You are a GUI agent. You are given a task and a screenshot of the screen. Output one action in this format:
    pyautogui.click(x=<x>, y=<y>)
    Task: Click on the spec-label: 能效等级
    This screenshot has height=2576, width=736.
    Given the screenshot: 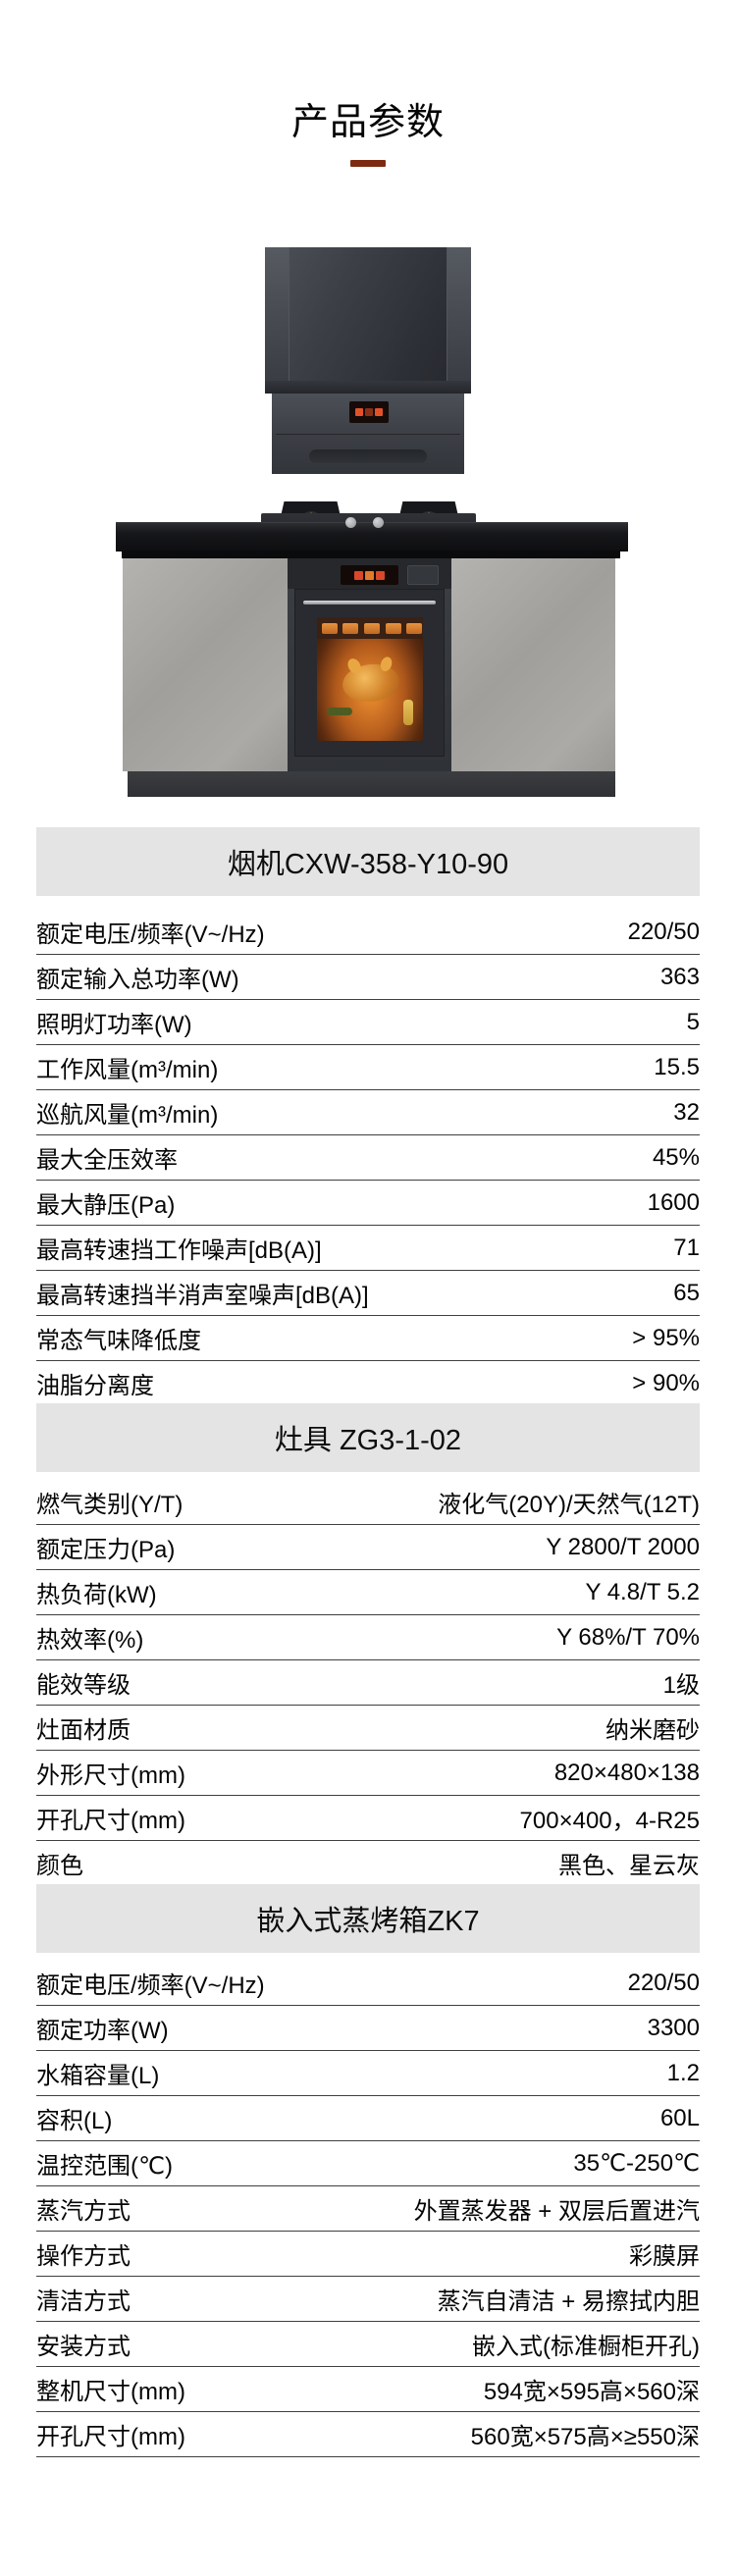 What is the action you would take?
    pyautogui.click(x=83, y=1685)
    